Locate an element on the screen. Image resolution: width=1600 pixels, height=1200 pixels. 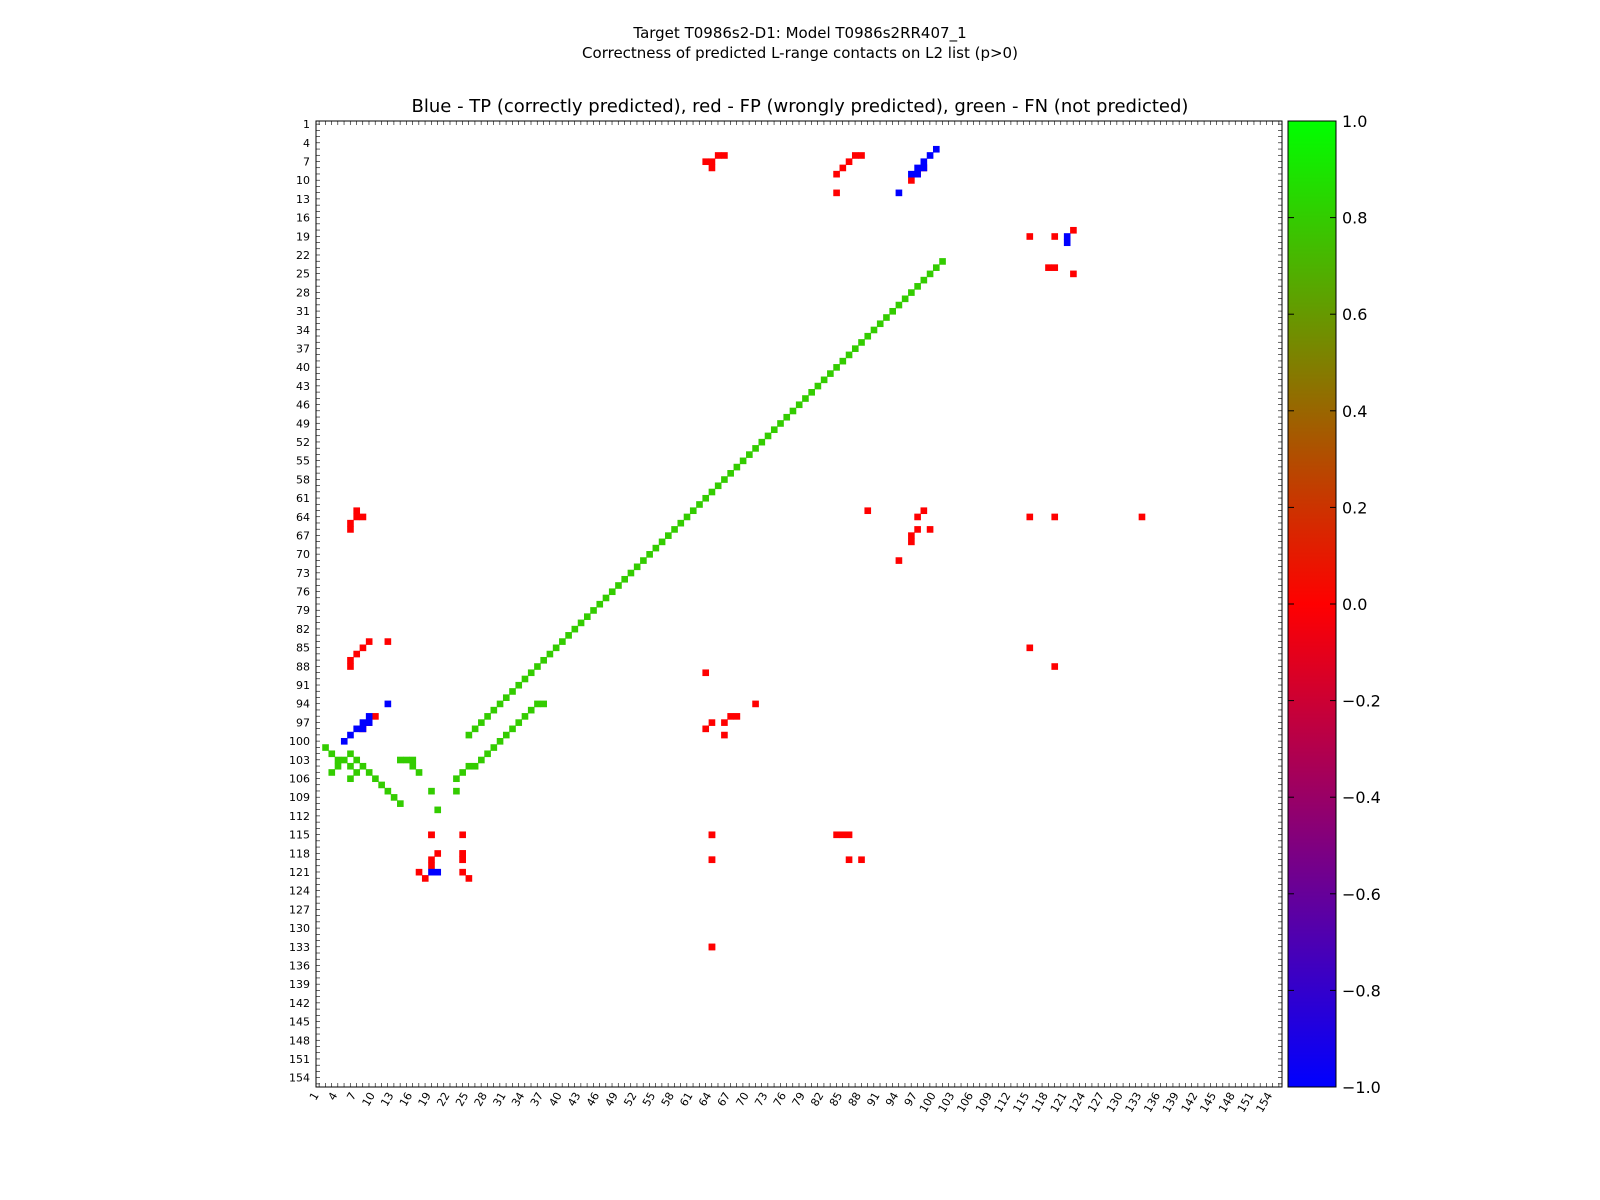
colorbar-tick-label: −1.0 is located at coordinates (1361, 1087).